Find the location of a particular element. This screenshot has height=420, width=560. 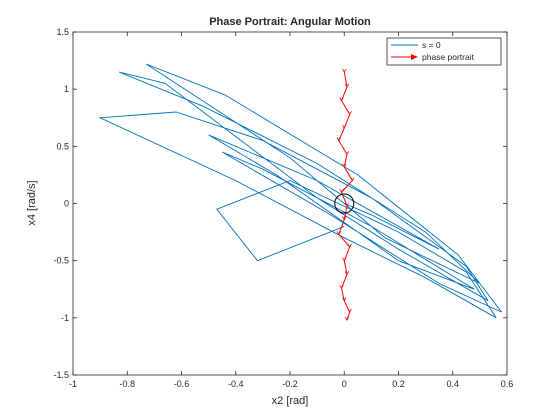

y-tick-label: -1 is located at coordinates (65, 318).